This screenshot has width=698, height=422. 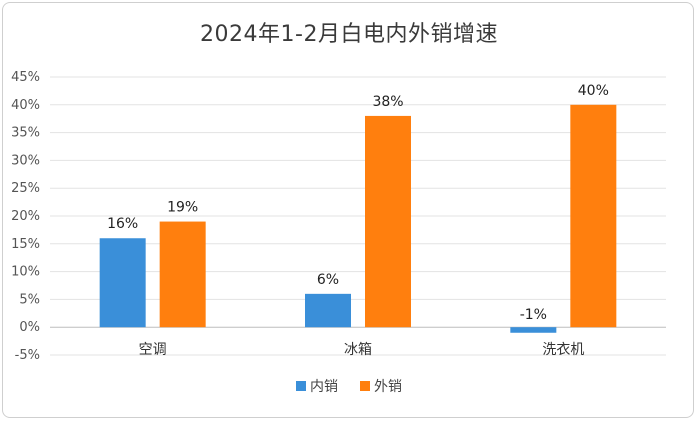 What do you see at coordinates (122, 224) in the screenshot?
I see `data-label: 16%` at bounding box center [122, 224].